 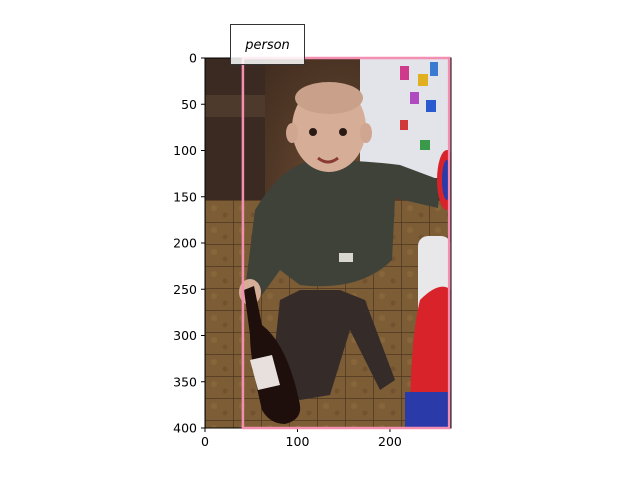 What do you see at coordinates (185, 428) in the screenshot?
I see `y-tick-label: 400` at bounding box center [185, 428].